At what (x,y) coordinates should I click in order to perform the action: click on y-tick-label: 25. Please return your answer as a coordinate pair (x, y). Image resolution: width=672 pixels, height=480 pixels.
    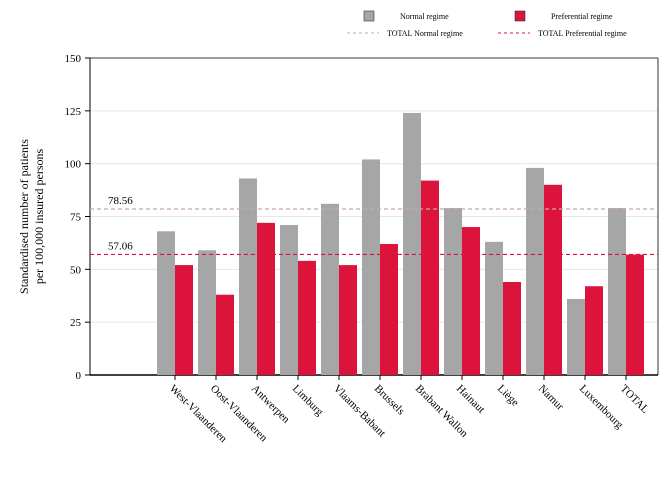
    Looking at the image, I should click on (76, 323).